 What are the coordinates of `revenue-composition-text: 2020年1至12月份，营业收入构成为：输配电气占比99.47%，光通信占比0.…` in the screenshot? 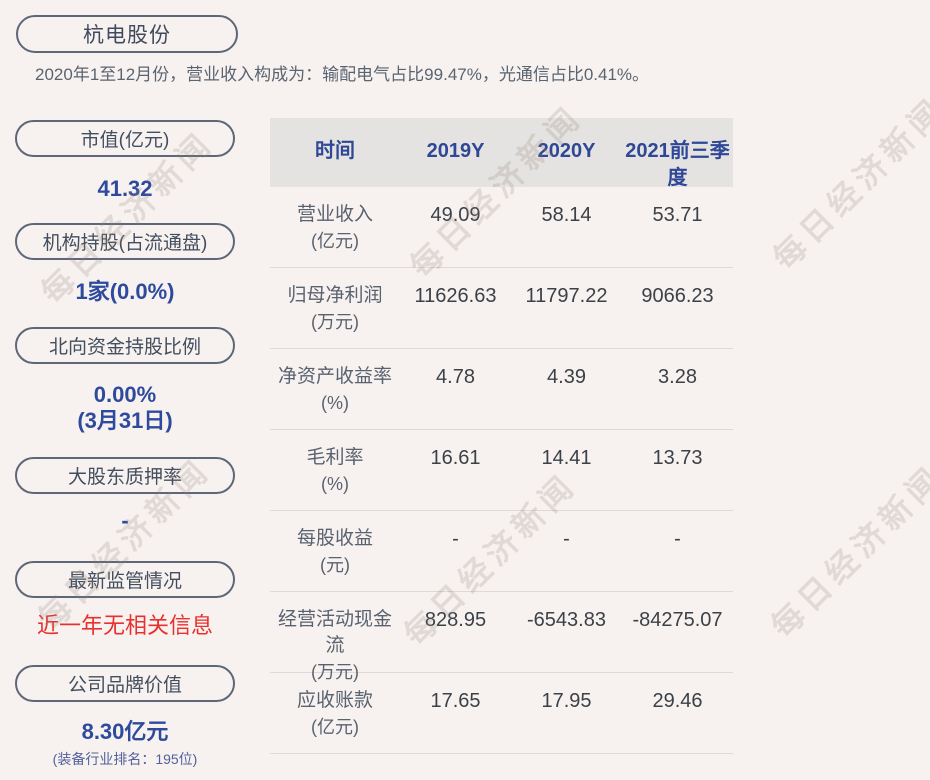 It's located at (342, 74).